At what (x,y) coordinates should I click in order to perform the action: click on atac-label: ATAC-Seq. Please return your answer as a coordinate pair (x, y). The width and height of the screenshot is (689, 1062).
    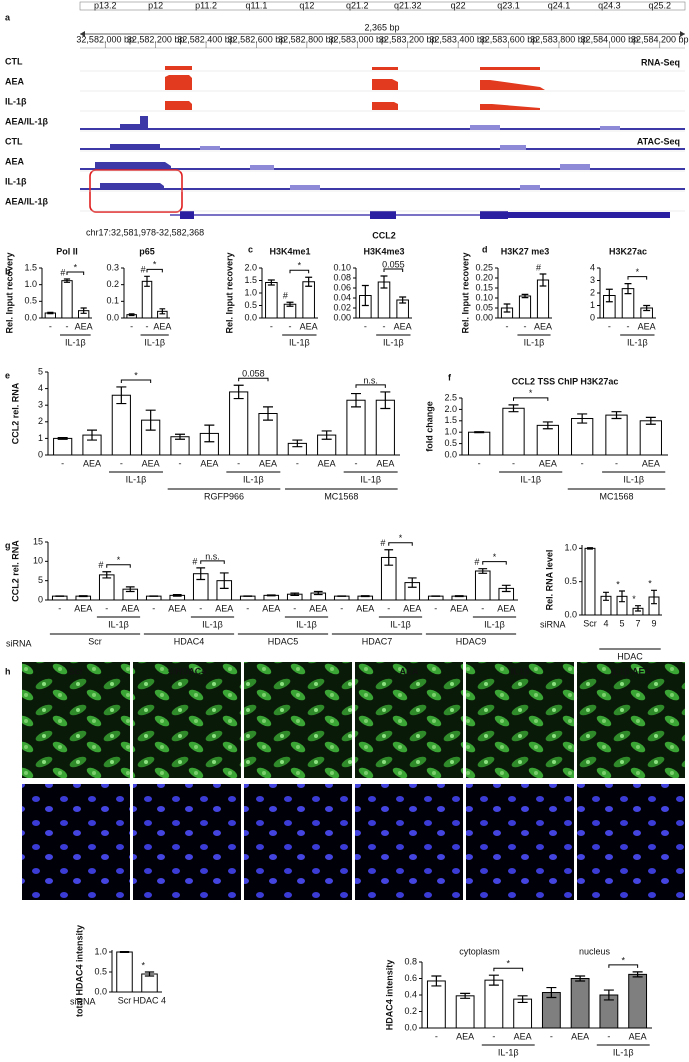
    Looking at the image, I should click on (658, 141).